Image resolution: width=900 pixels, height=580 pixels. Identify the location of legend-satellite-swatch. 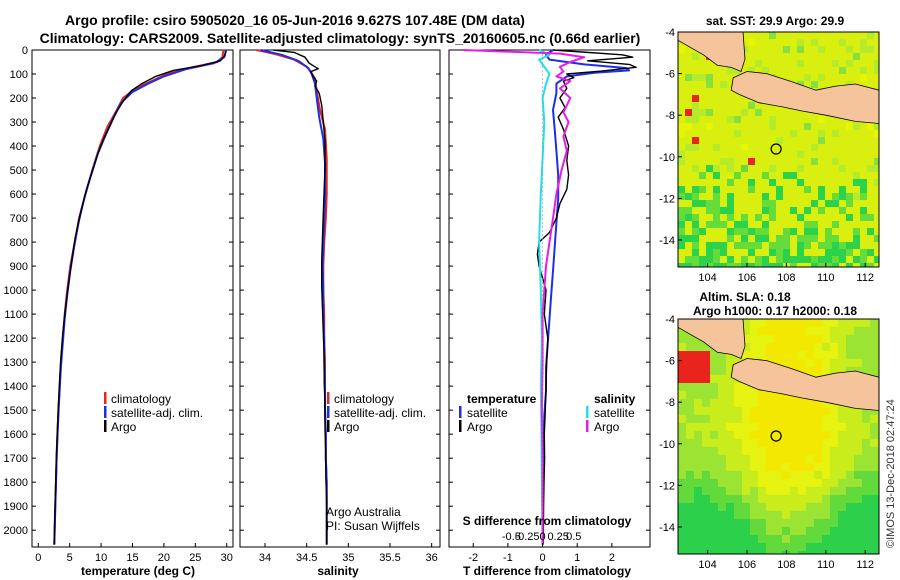
(105, 412).